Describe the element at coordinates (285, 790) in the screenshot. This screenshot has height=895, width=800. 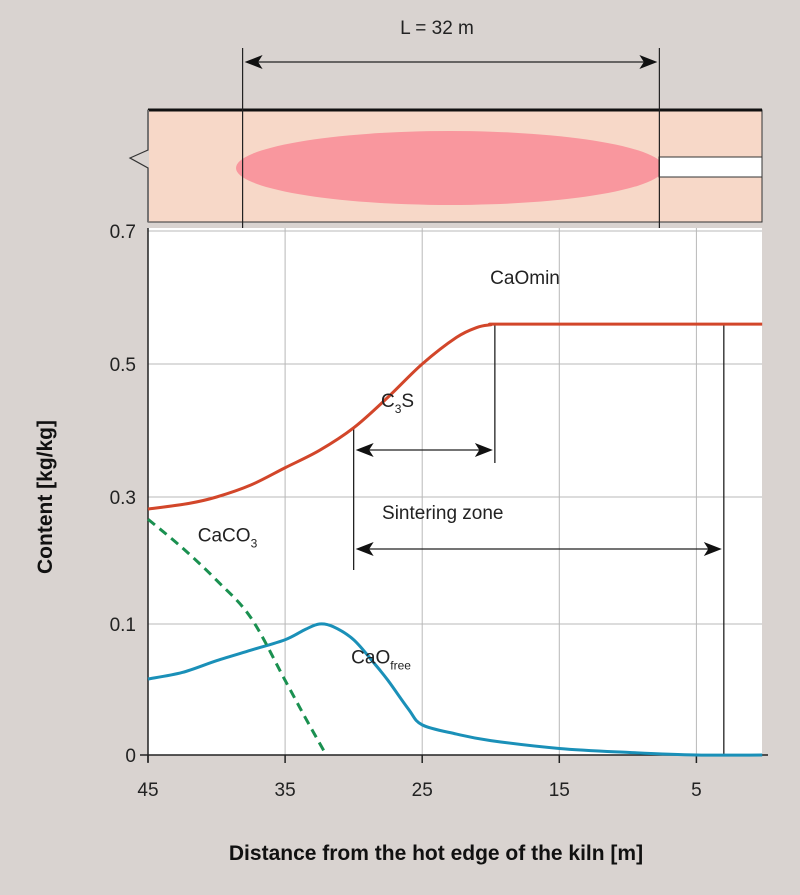
I see `x-tick-label: 35` at that location.